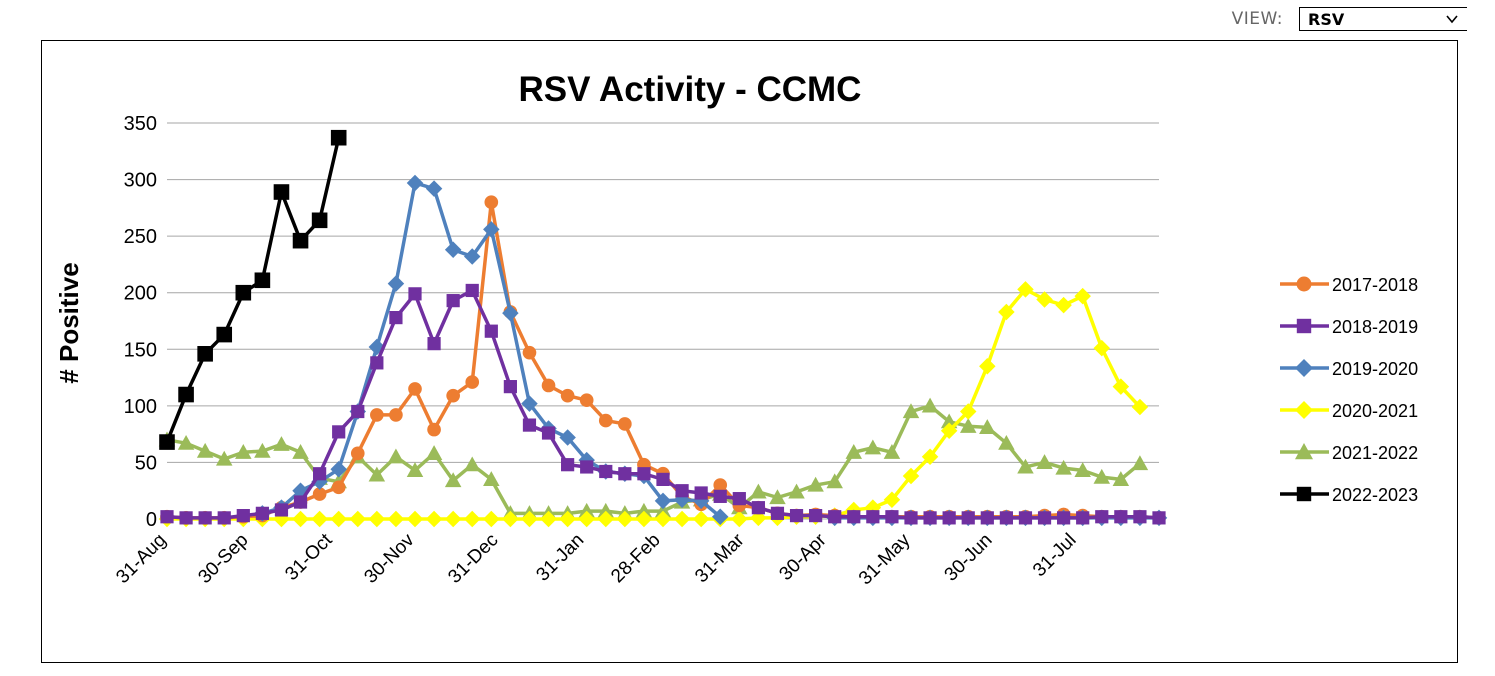 The height and width of the screenshot is (676, 1495). What do you see at coordinates (1375, 369) in the screenshot?
I see `legend-label: 2019-2020` at bounding box center [1375, 369].